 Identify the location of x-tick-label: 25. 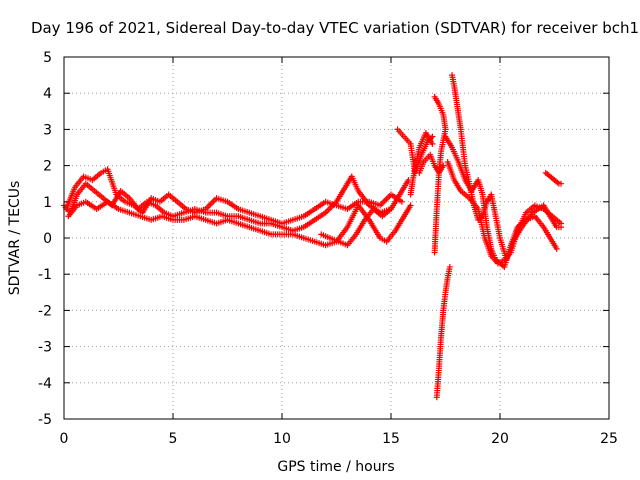
(609, 439).